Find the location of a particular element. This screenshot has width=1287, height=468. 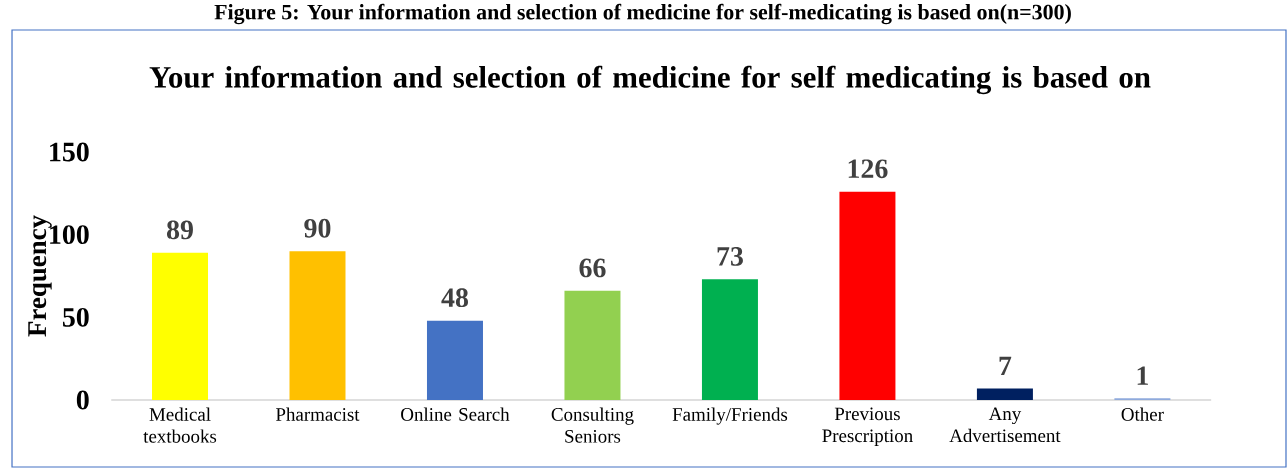

y-tick-label: 150 is located at coordinates (69, 152).